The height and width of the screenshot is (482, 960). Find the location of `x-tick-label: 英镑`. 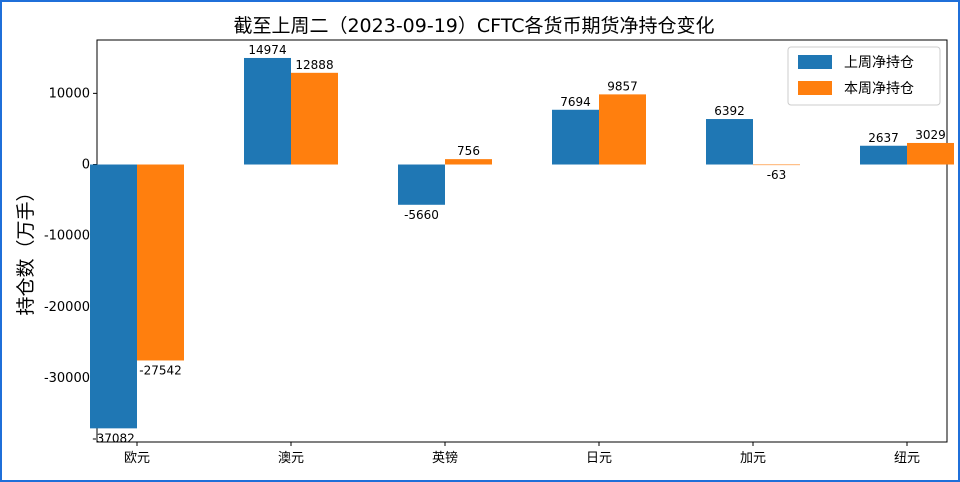

x-tick-label: 英镑 is located at coordinates (445, 458).